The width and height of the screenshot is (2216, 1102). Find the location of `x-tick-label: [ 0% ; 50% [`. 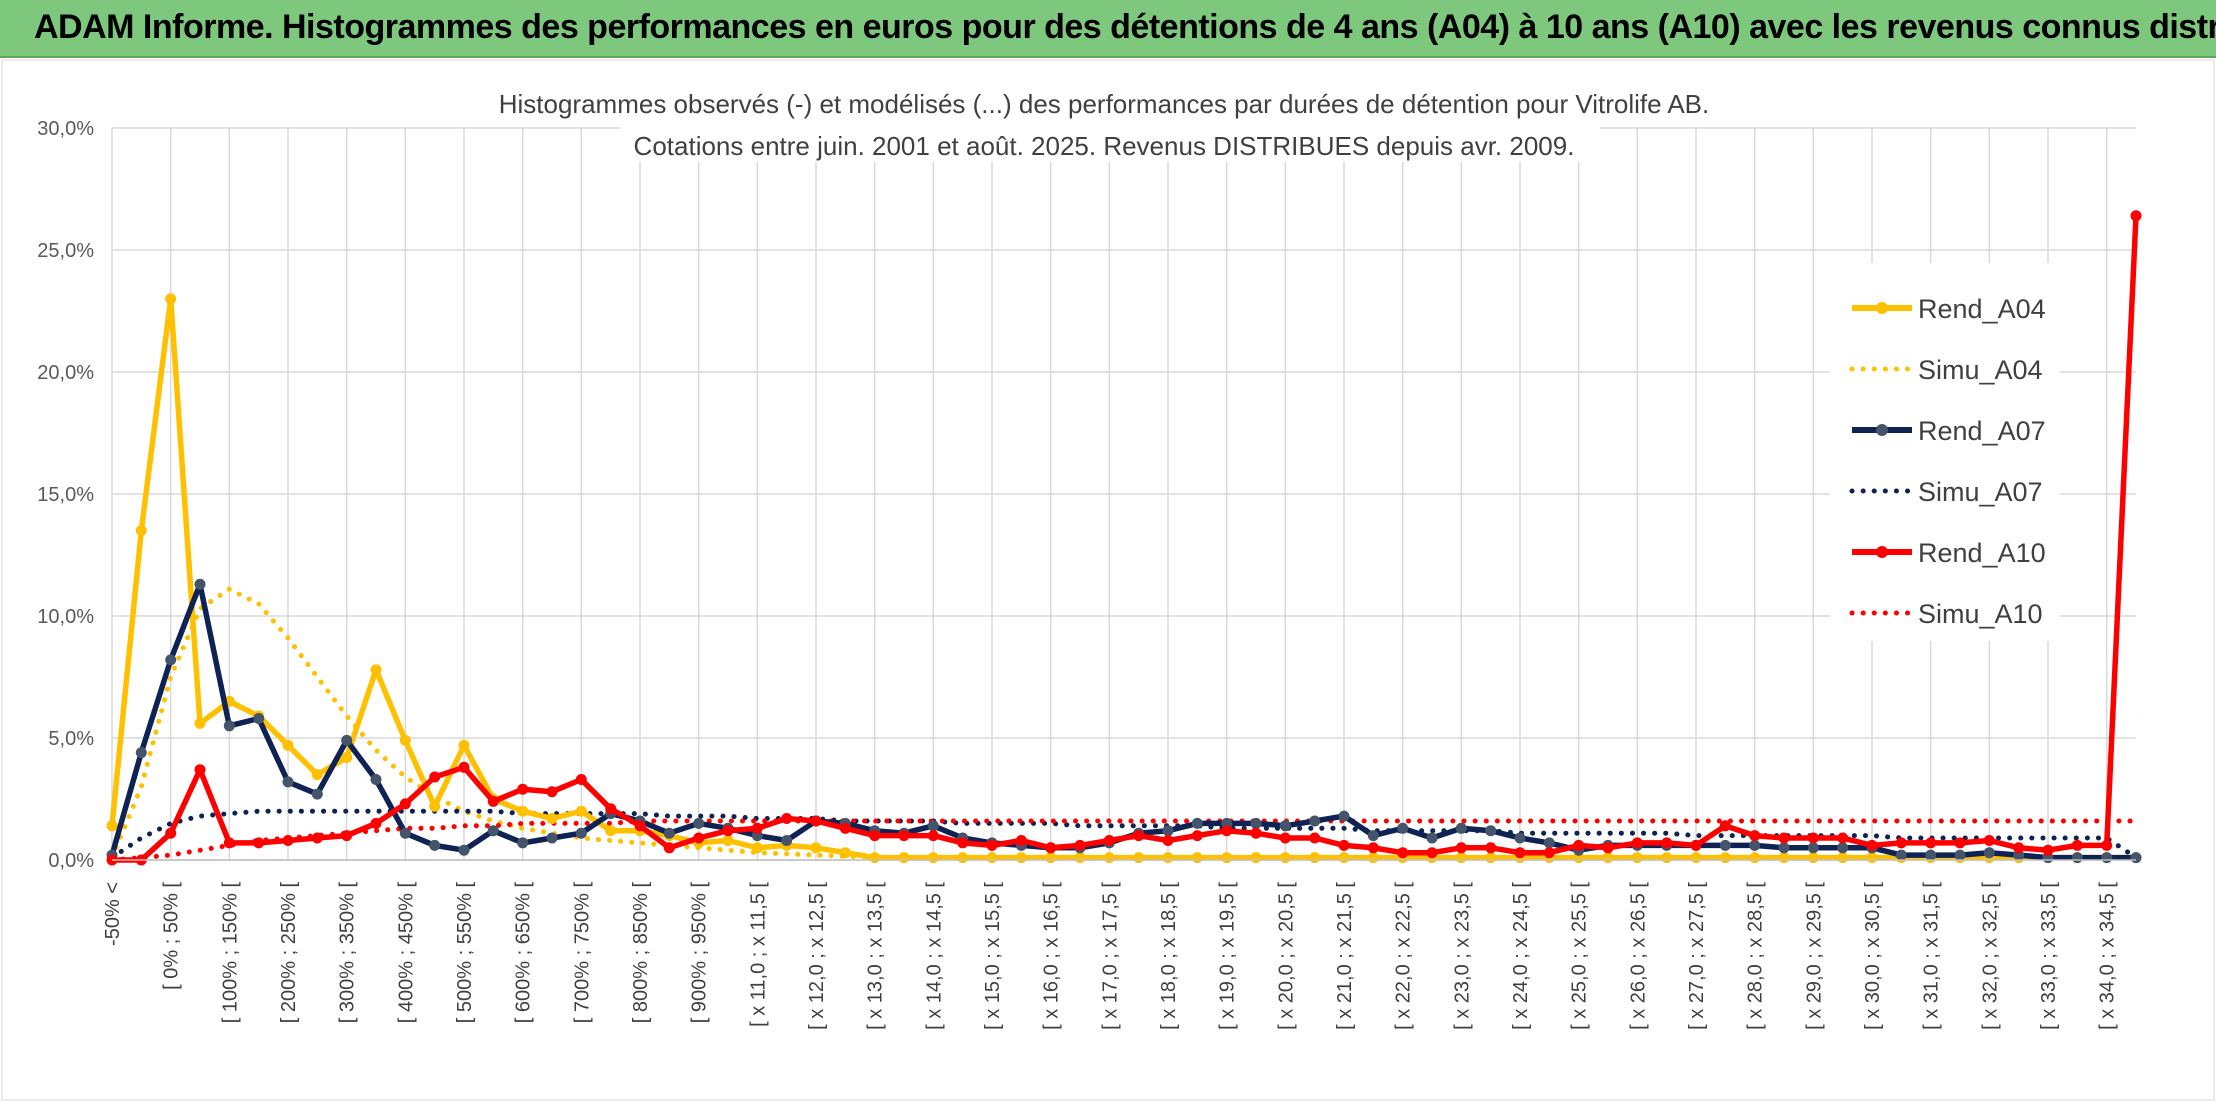

x-tick-label: [ 0% ; 50% [ is located at coordinates (172, 936).